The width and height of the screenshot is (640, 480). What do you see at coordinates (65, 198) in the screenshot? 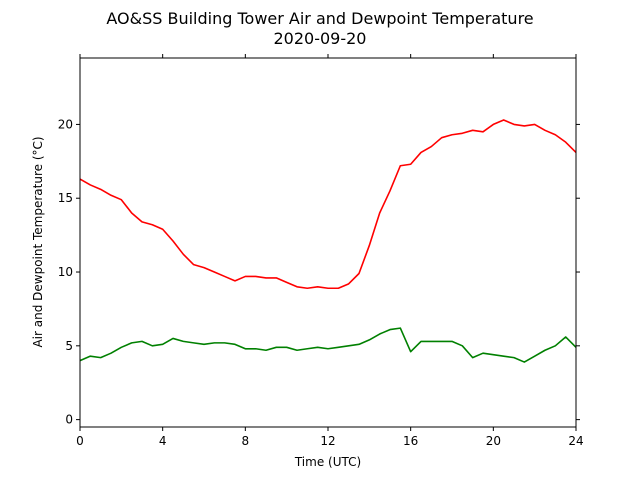
I see `y-tick-label: 15` at bounding box center [65, 198].